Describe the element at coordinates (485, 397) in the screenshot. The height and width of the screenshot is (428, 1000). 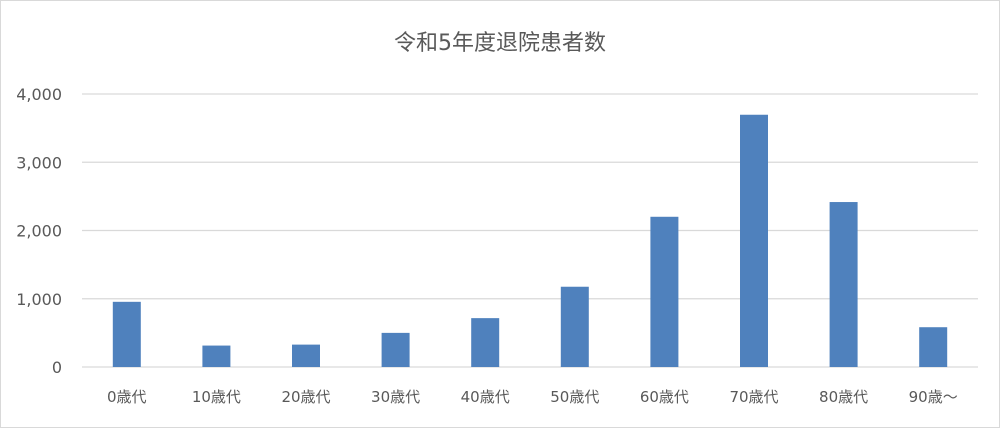
I see `x-tick-label: 40歳代` at that location.